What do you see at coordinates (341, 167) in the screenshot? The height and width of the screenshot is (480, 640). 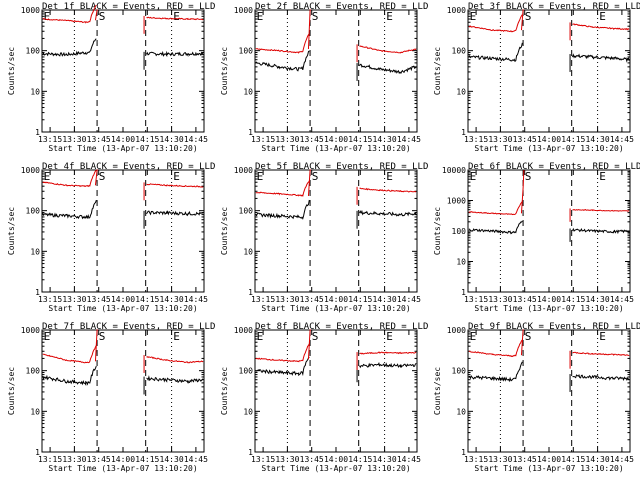 I see `panel-title: Det 5f BLACK = Events, RED = LLD` at bounding box center [341, 167].